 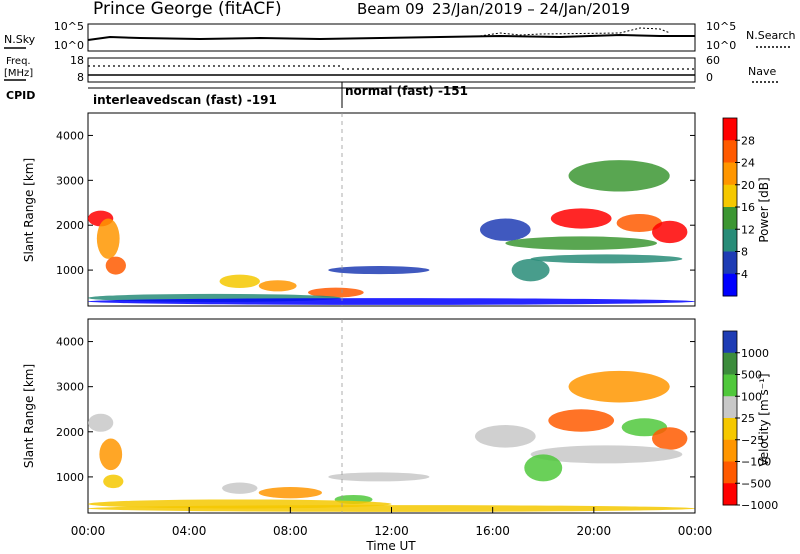 What do you see at coordinates (18, 73) in the screenshot?
I see `freq-unit: [MHz]` at bounding box center [18, 73].